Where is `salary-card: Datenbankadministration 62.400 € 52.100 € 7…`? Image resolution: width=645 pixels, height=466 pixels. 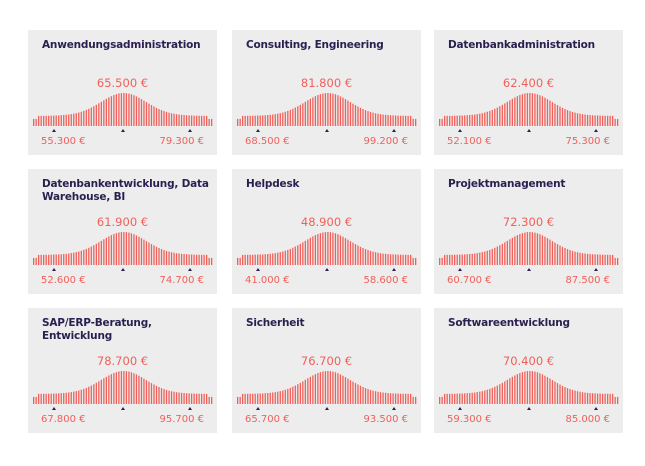 salary-card: Datenbankadministration 62.400 € 52.100 € 7… is located at coordinates (528, 92).